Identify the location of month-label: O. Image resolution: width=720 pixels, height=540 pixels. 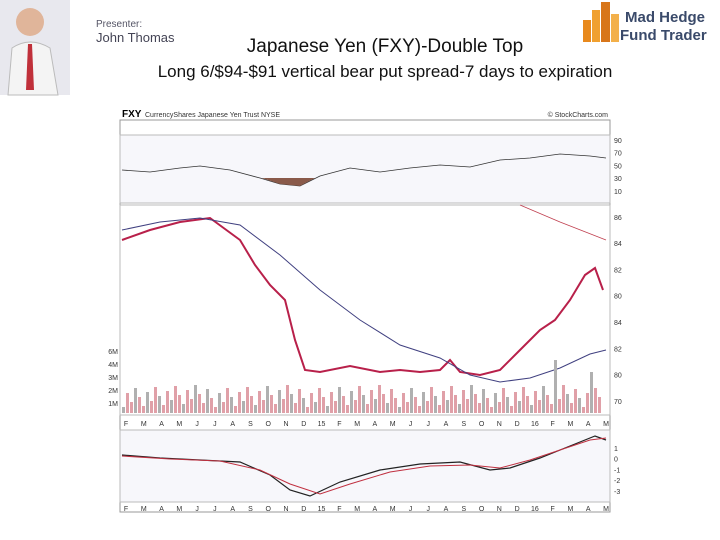
(482, 424).